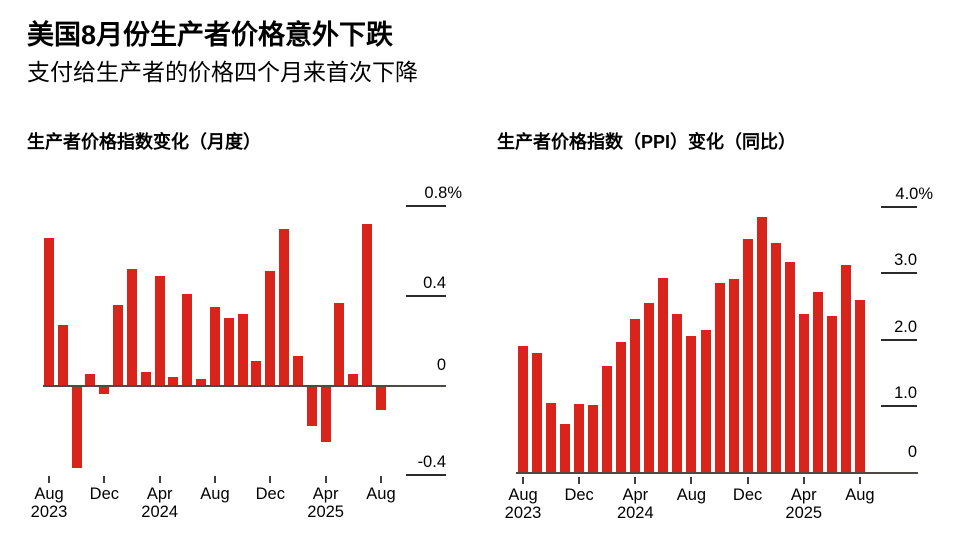  Describe the element at coordinates (912, 451) in the screenshot. I see `y-tick-label: 0` at that location.